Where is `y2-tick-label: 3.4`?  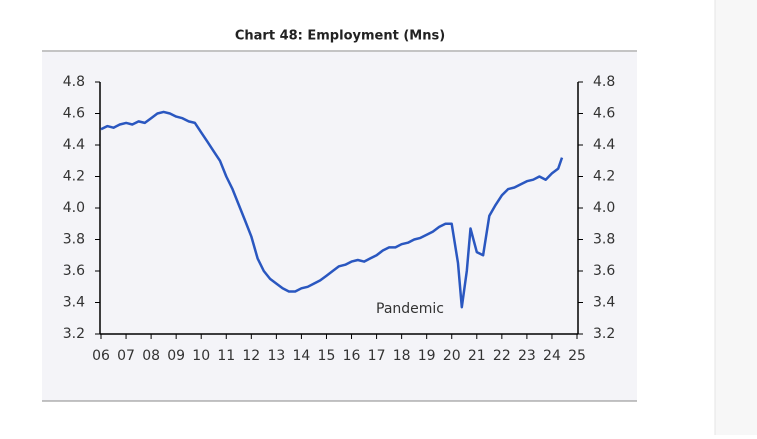 y2-tick-label: 3.4 is located at coordinates (604, 303).